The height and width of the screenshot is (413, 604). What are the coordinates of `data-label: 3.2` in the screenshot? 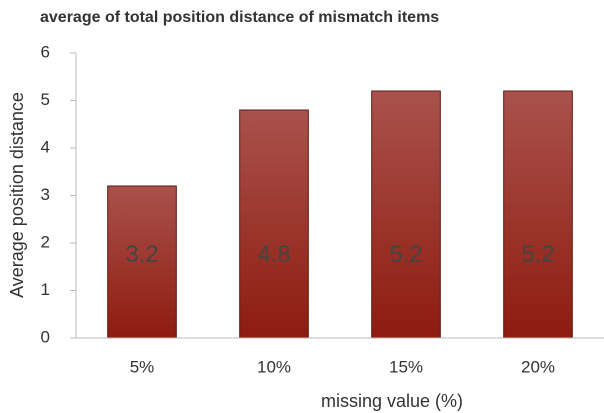 It's located at (141, 254).